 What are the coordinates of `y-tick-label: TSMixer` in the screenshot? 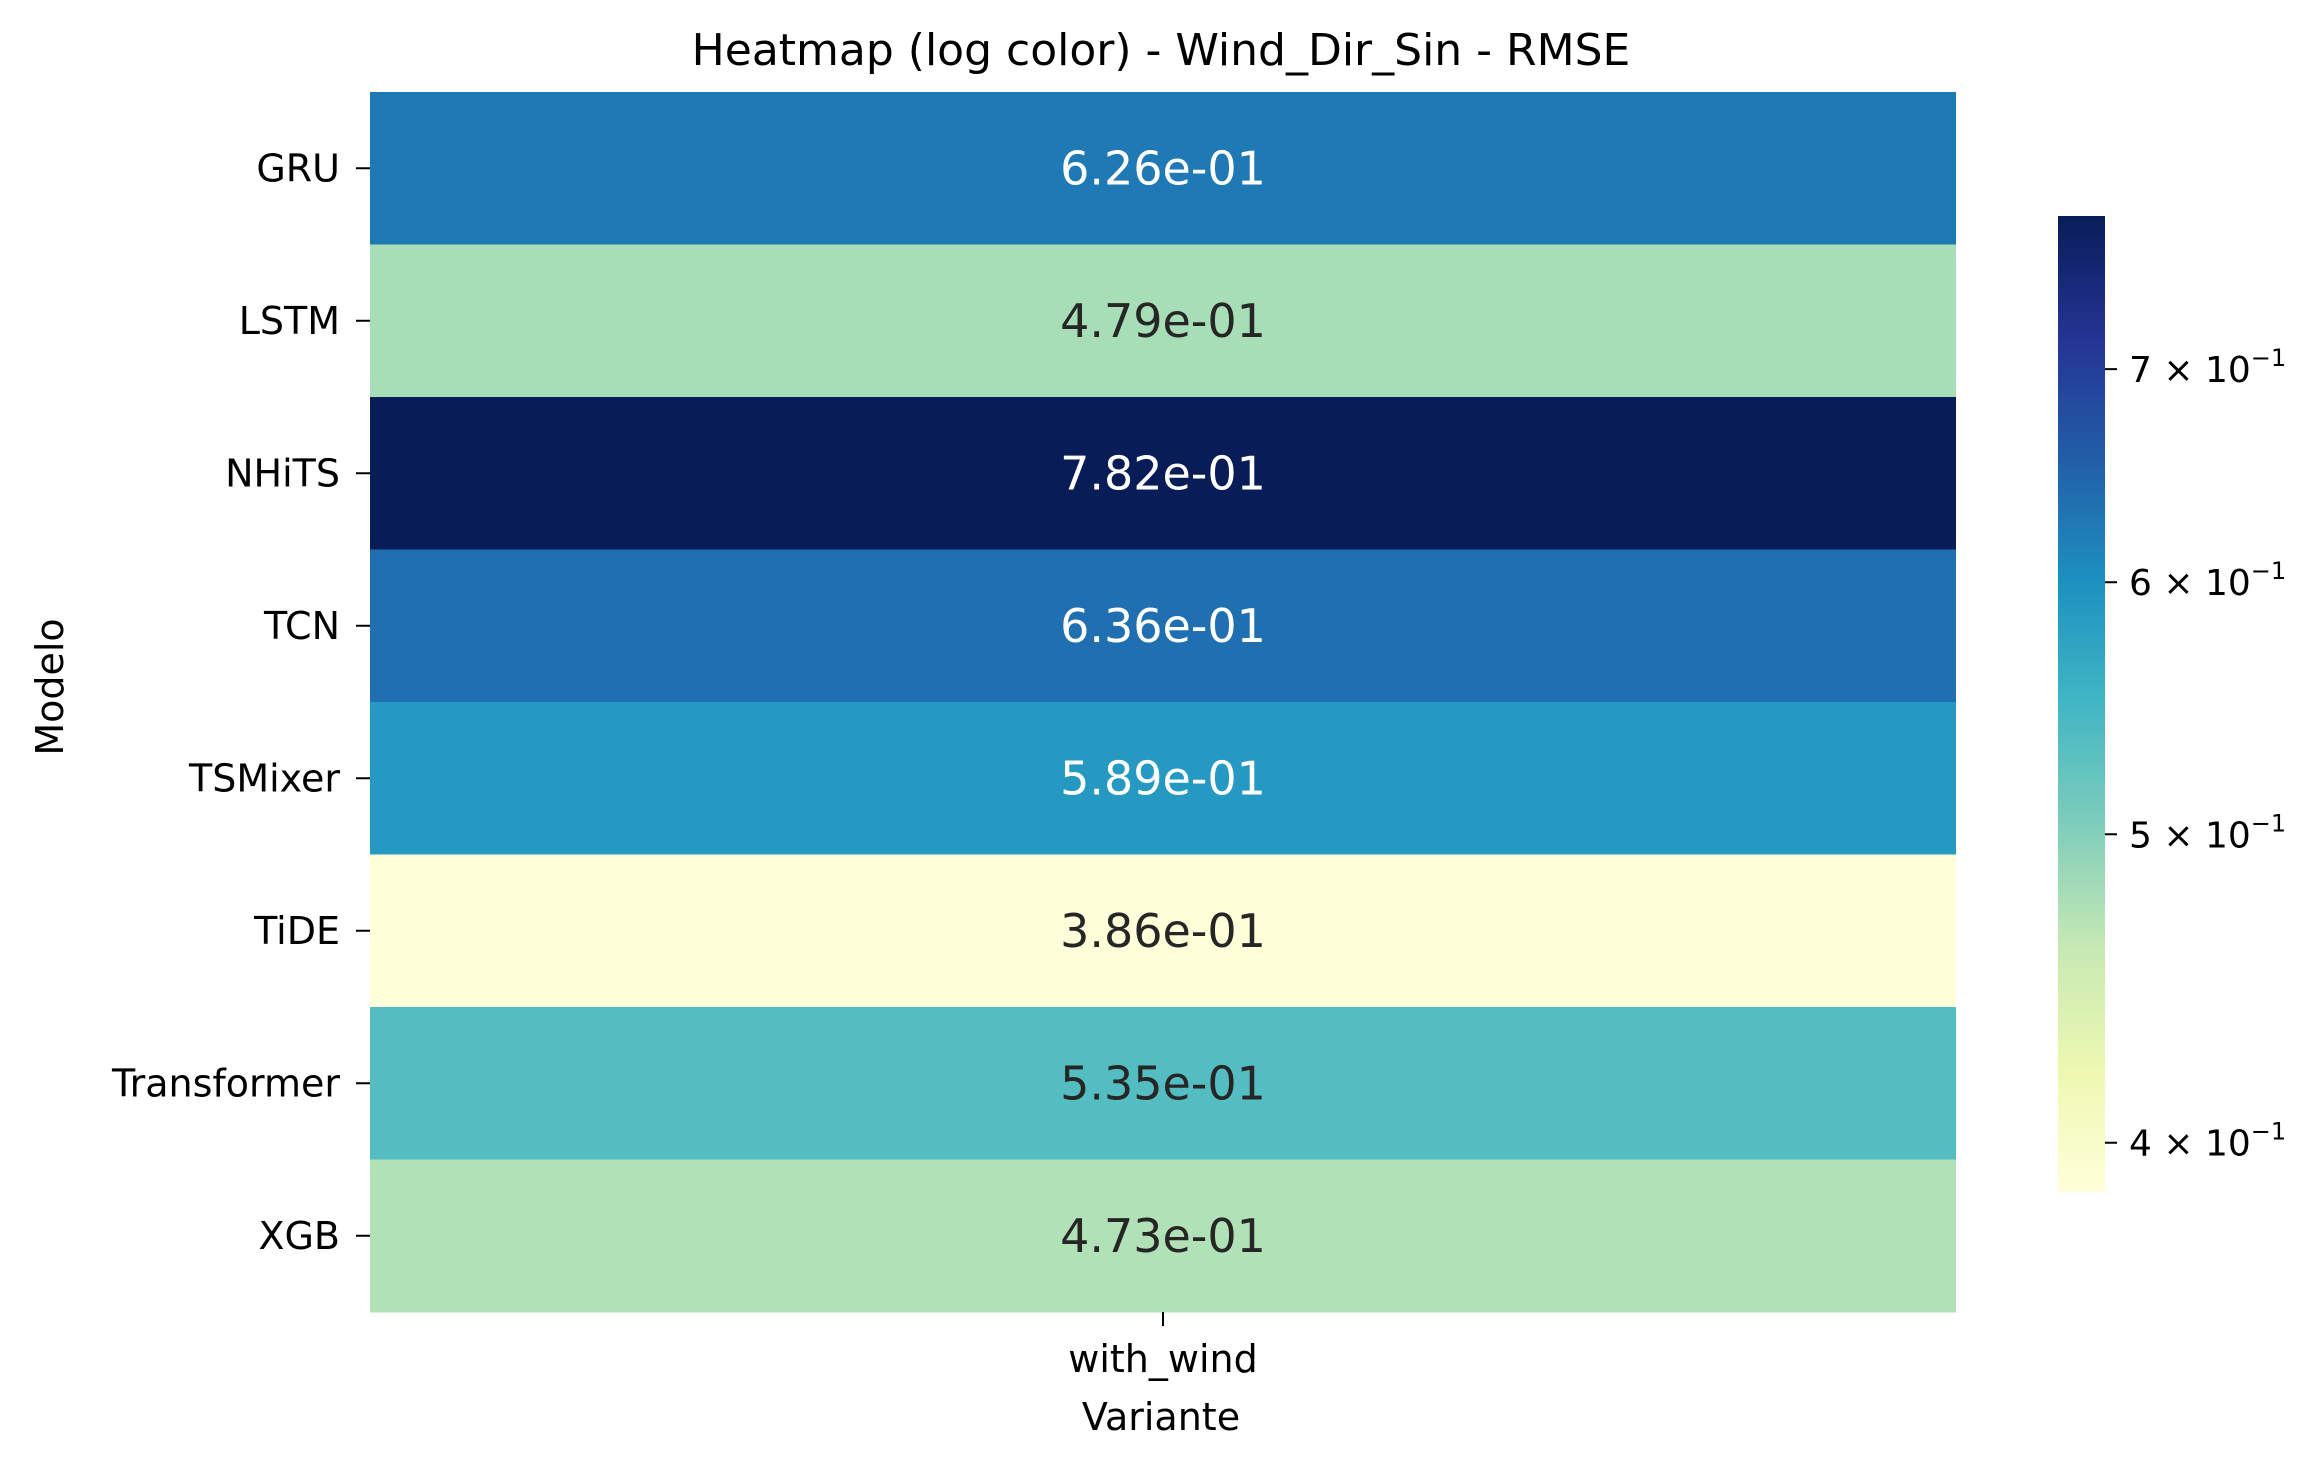 It's located at (264, 778).